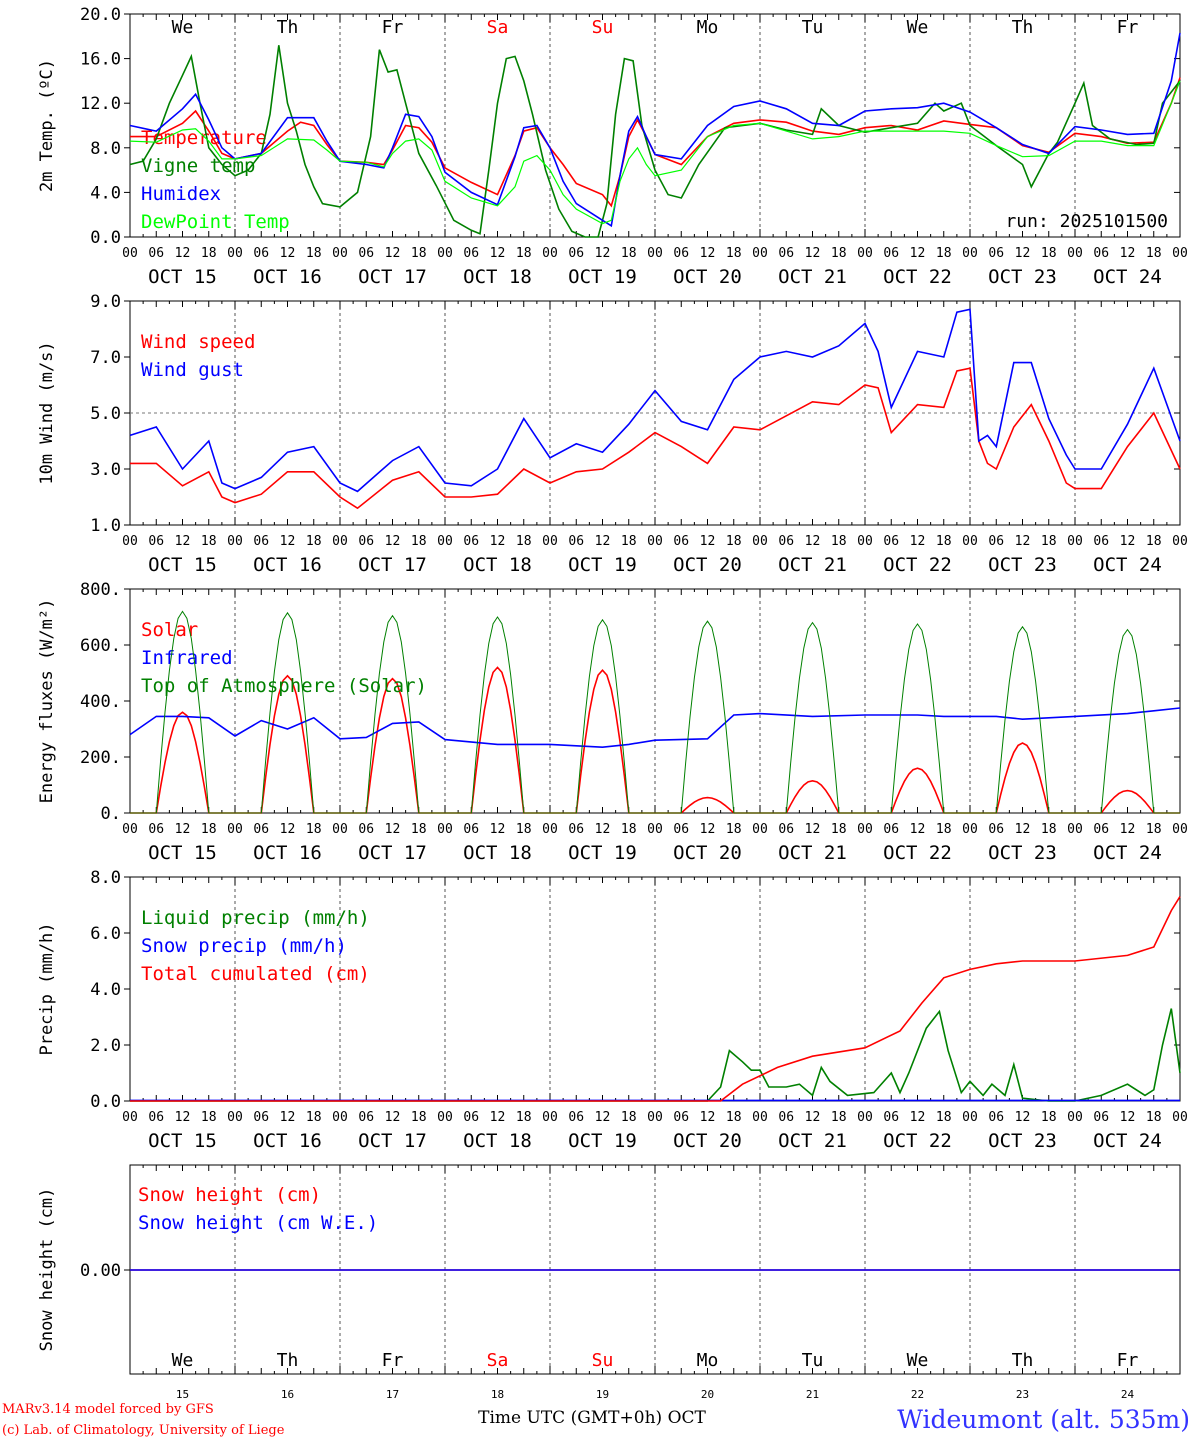 Image resolution: width=1194 pixels, height=1440 pixels. Describe the element at coordinates (602, 277) in the screenshot. I see `date-label: OCT 19` at that location.